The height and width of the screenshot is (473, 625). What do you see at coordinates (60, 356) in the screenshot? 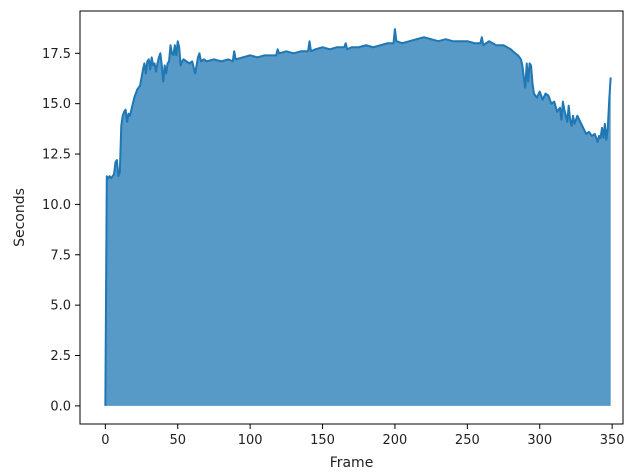
I see `y-tick-label: 2.5` at bounding box center [60, 356].